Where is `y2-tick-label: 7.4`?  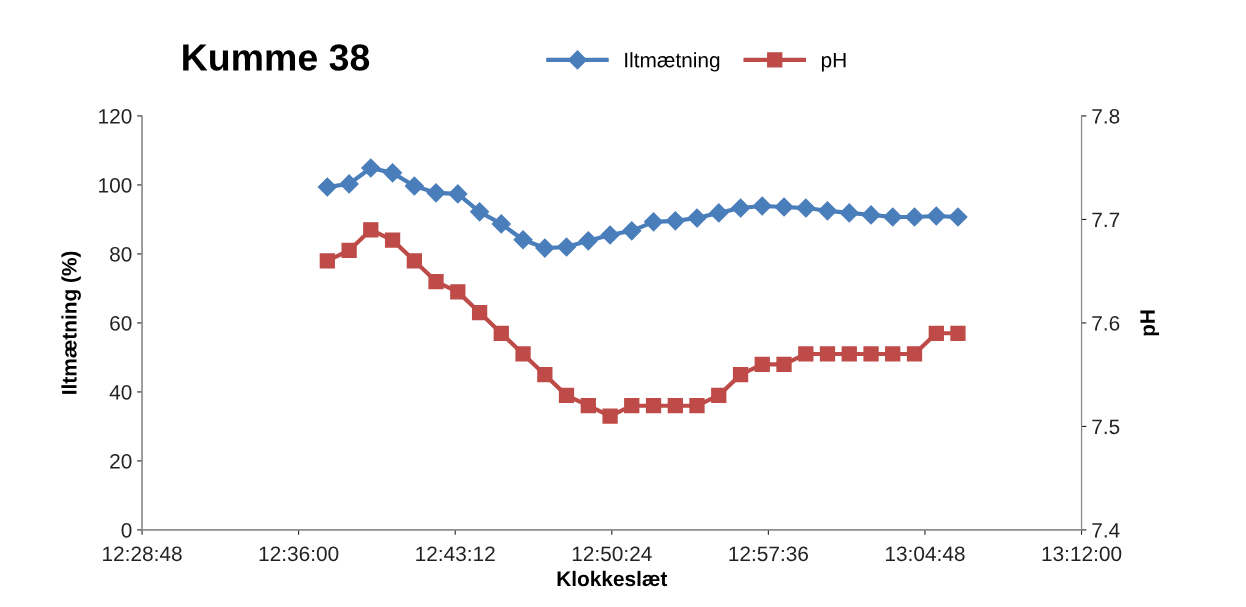 y2-tick-label: 7.4 is located at coordinates (1106, 530).